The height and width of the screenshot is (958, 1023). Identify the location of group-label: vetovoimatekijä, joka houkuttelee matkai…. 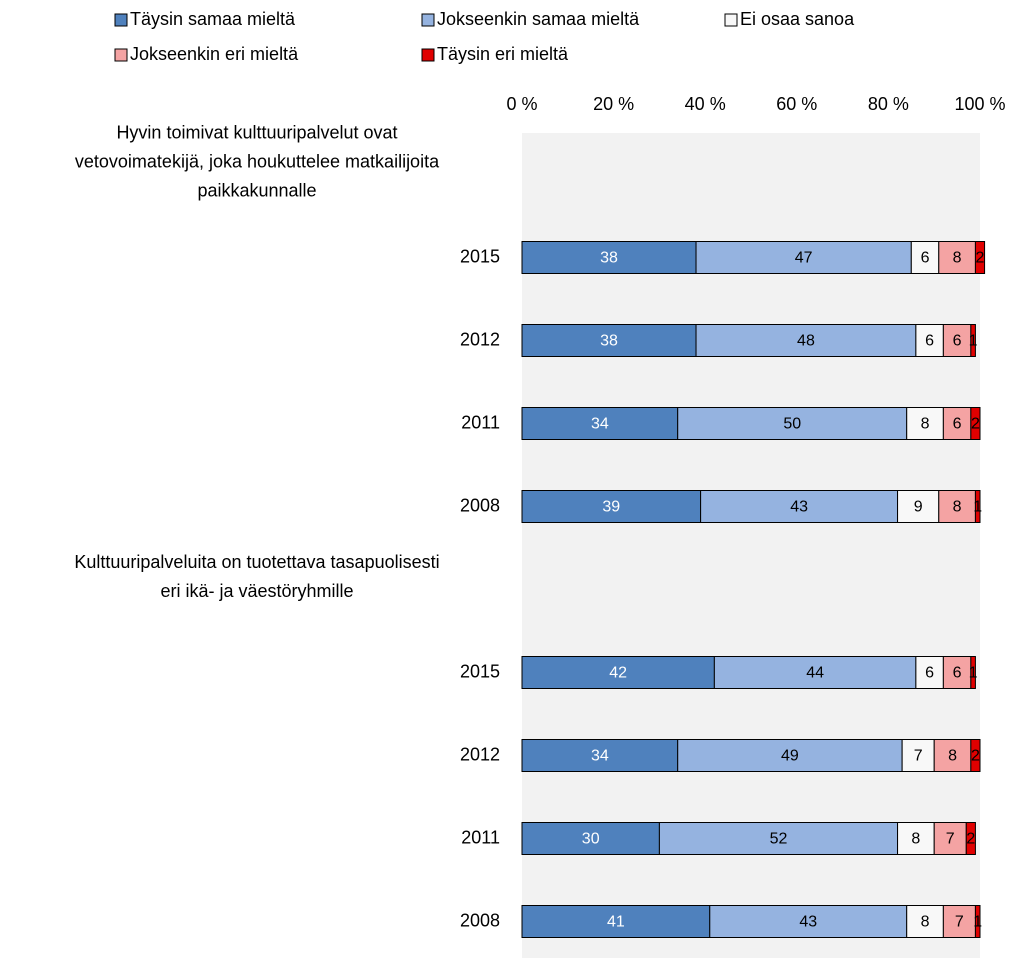
(257, 161).